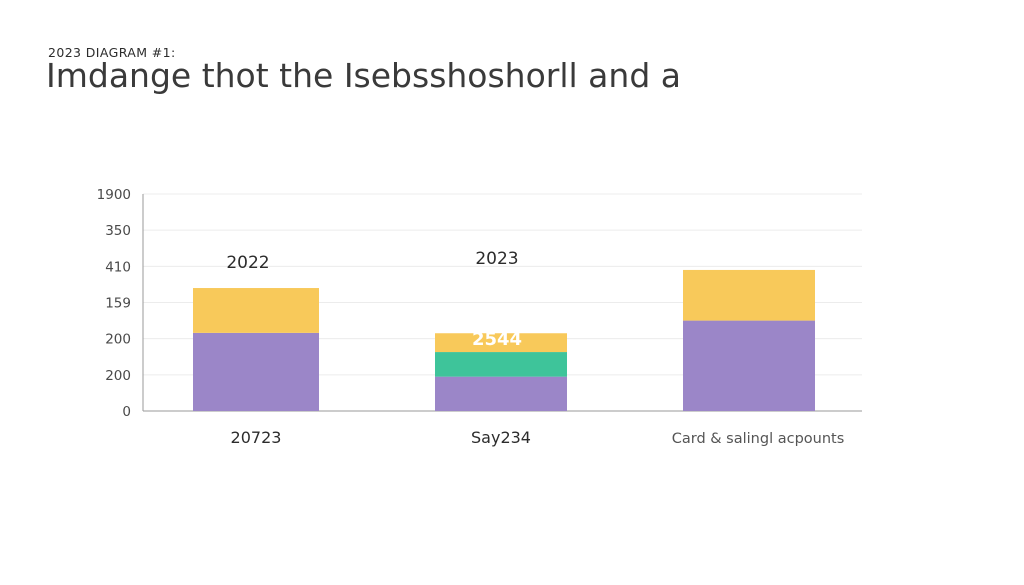 The image size is (1024, 585). What do you see at coordinates (501, 364) in the screenshot?
I see `bar-segment-green` at bounding box center [501, 364].